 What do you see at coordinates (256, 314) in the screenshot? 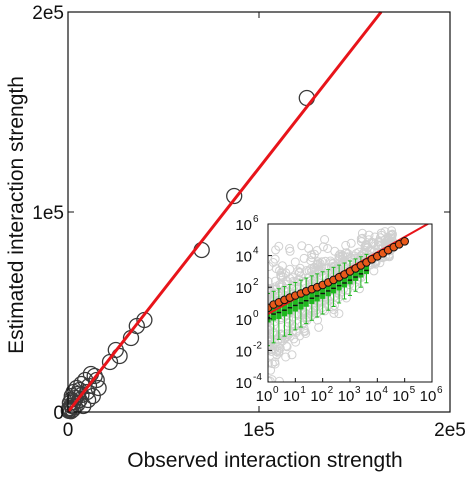
I see `inset-y-tick-exponent: 0` at bounding box center [256, 314].